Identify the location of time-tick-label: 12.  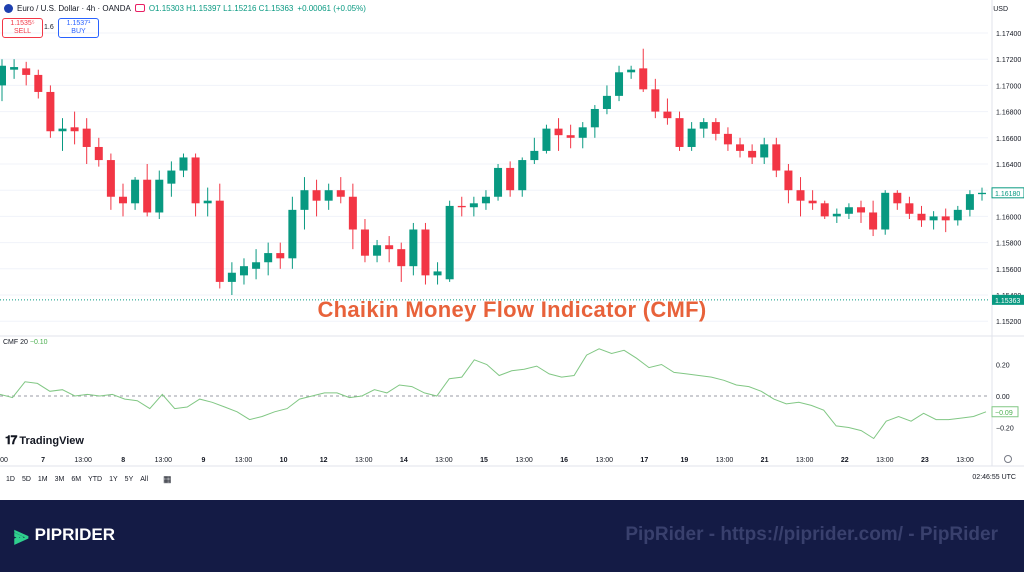
(324, 460).